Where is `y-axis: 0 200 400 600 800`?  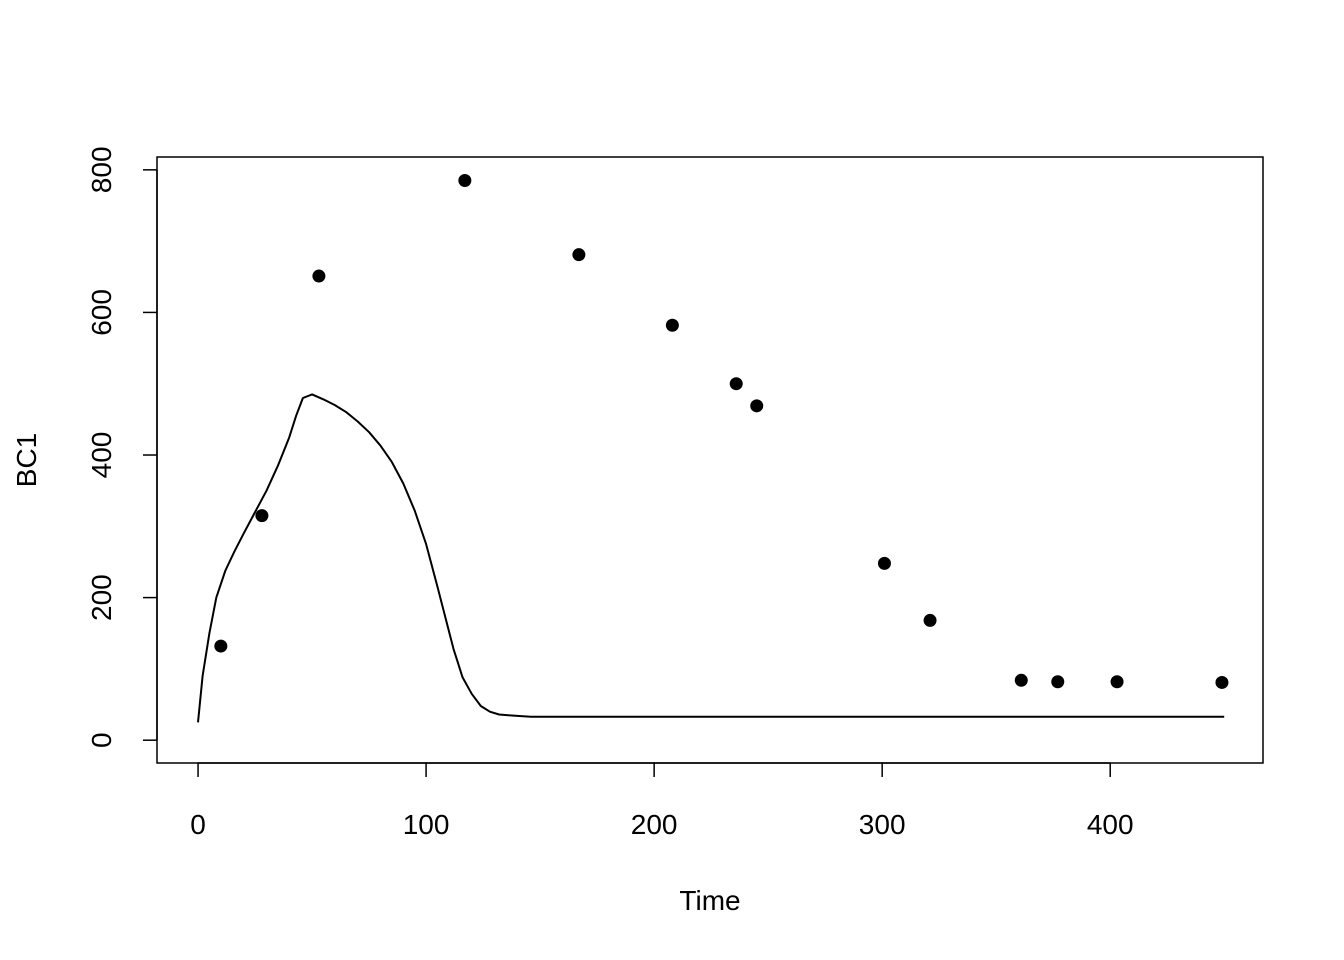
y-axis: 0 200 400 600 800 is located at coordinates (122, 447).